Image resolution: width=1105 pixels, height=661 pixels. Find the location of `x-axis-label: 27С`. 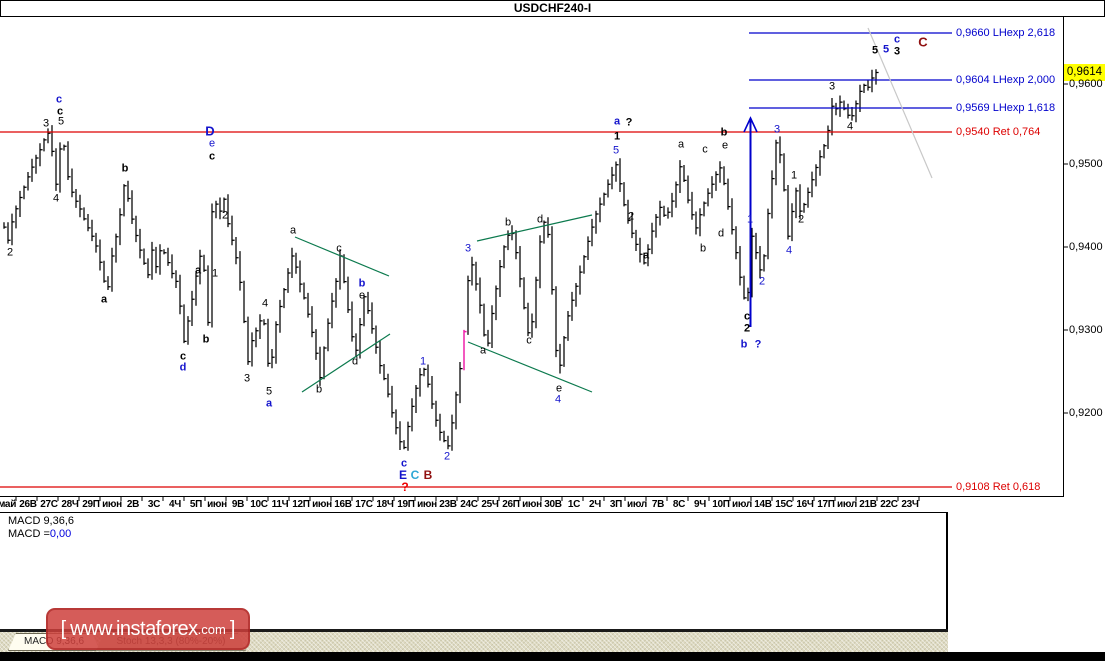

x-axis-label: 27С is located at coordinates (49, 504).